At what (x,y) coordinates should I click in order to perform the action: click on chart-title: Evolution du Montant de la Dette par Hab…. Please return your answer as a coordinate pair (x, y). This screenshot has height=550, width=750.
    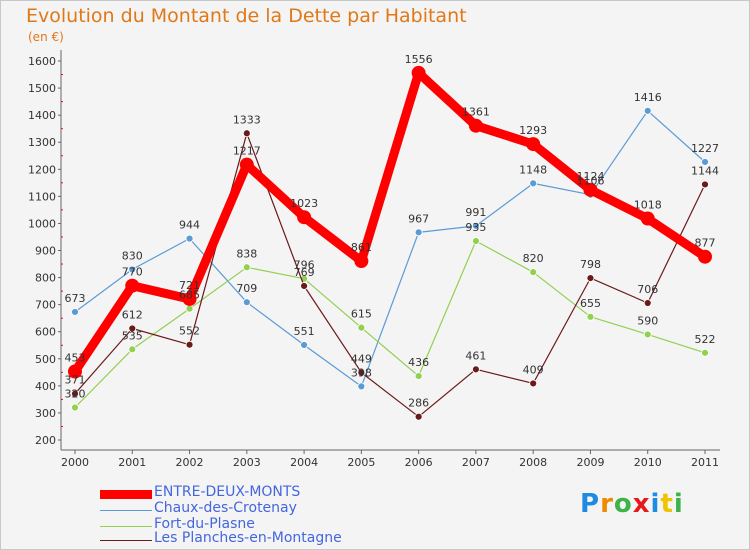
    Looking at the image, I should click on (246, 16).